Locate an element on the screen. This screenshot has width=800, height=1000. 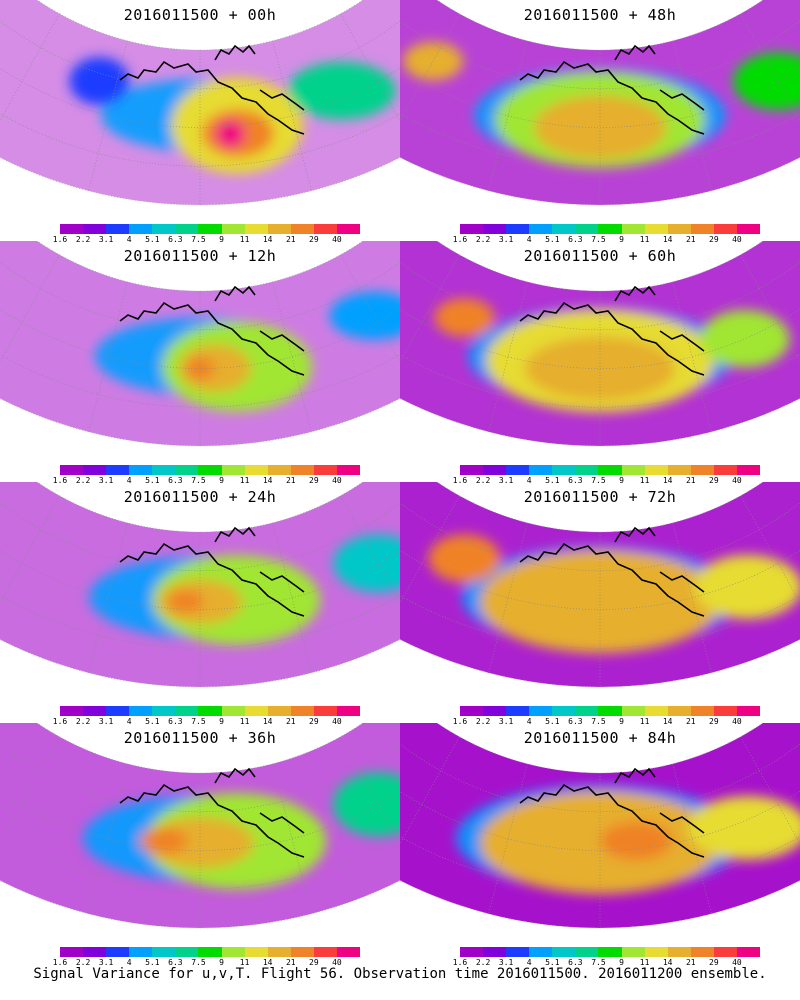
panel-title: 2016011500 + 12h is located at coordinates (200, 256).